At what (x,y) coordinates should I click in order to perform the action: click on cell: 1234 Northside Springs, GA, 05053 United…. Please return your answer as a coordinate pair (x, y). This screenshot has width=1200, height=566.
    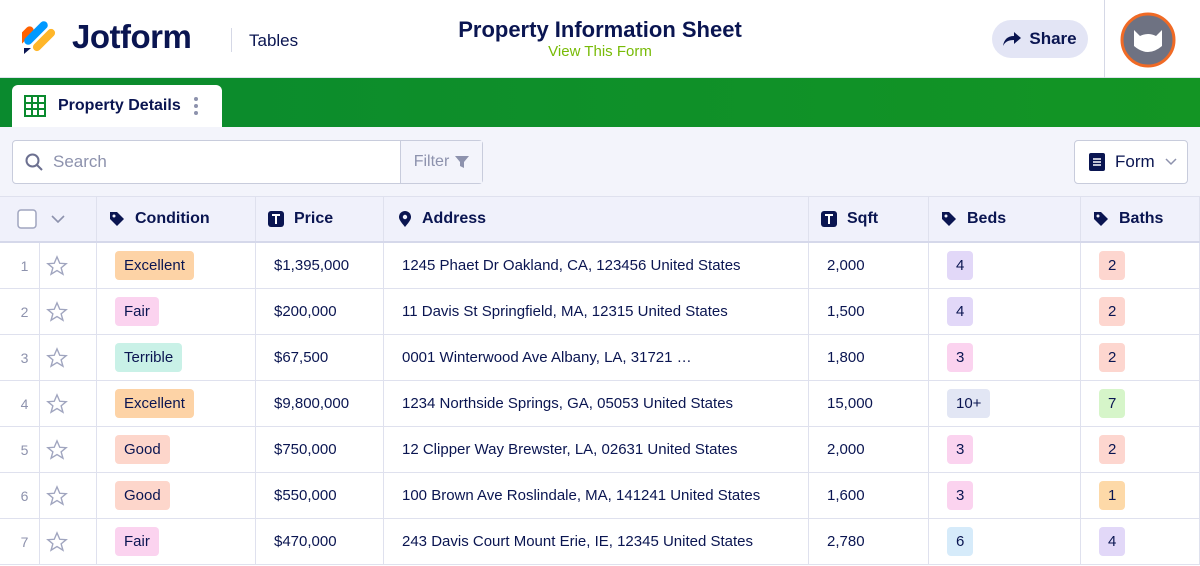
    Looking at the image, I should click on (596, 403).